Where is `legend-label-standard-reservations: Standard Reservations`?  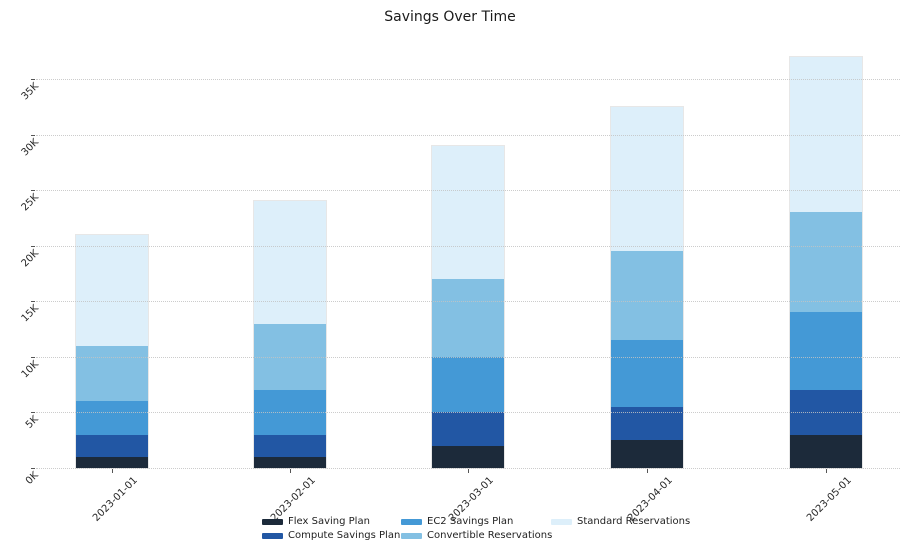 legend-label-standard-reservations: Standard Reservations is located at coordinates (634, 521).